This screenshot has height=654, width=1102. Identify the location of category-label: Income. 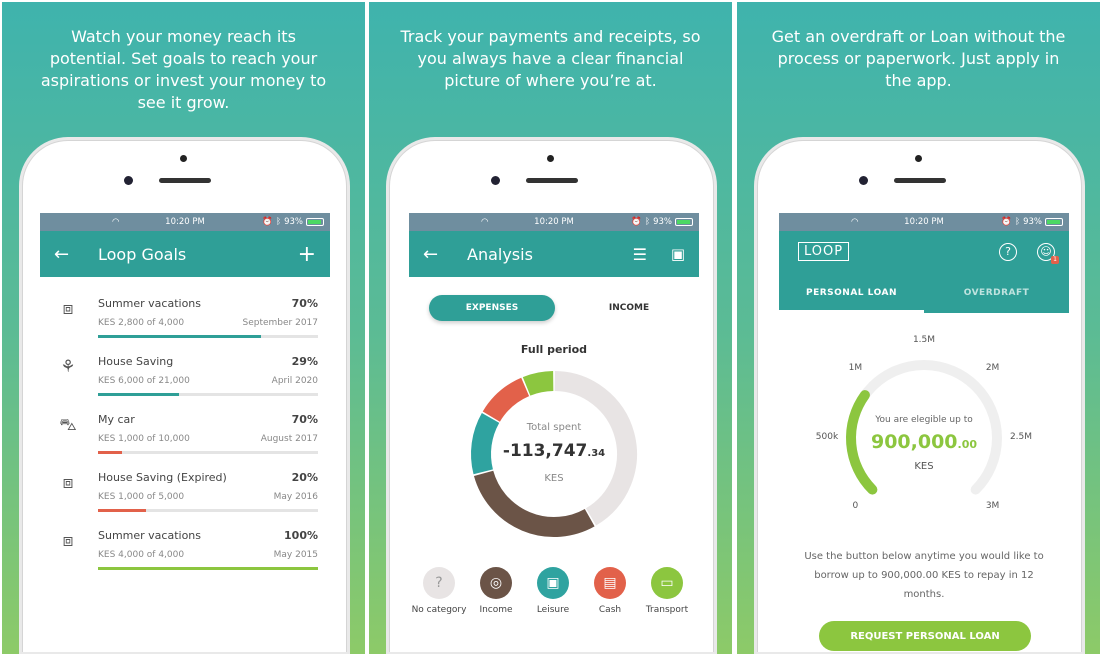
(496, 610).